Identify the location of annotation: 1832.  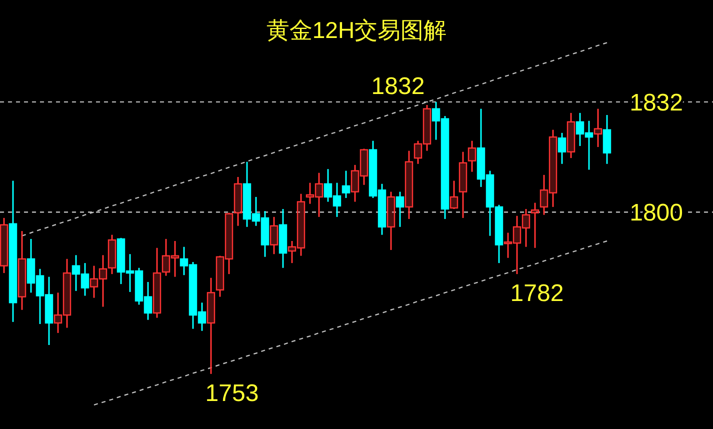
(398, 86).